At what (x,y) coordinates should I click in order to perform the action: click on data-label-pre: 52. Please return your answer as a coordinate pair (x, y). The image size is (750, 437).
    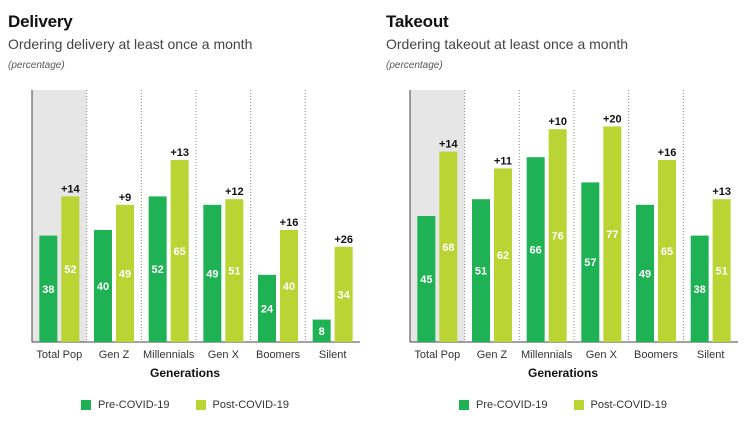
    Looking at the image, I should click on (158, 270).